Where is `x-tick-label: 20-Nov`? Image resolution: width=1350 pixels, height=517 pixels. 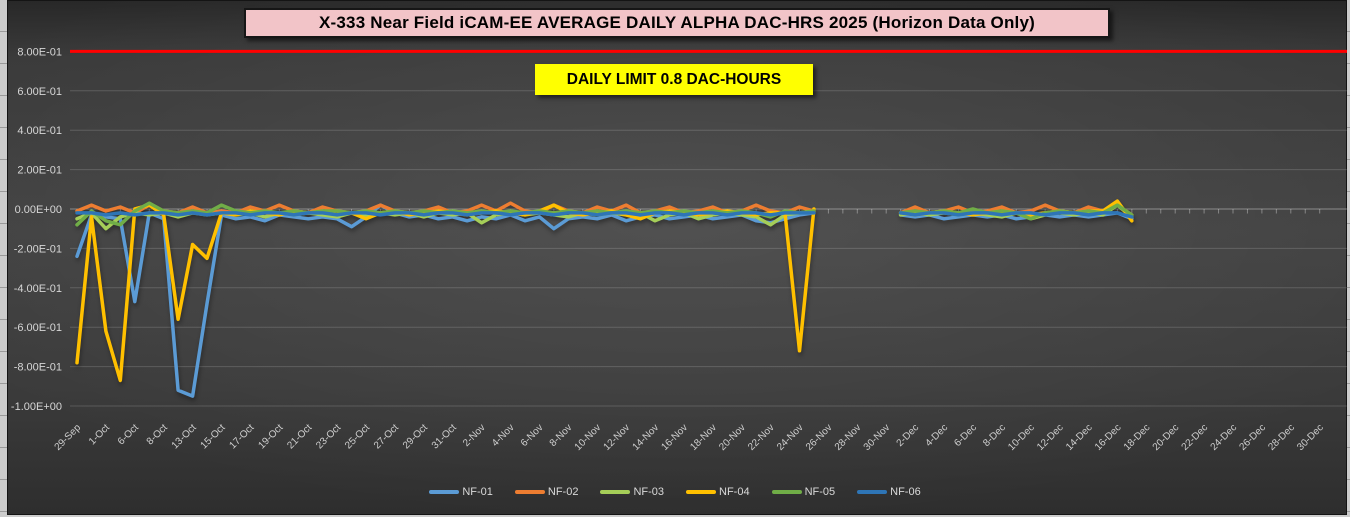 x-tick-label: 20-Nov is located at coordinates (732, 437).